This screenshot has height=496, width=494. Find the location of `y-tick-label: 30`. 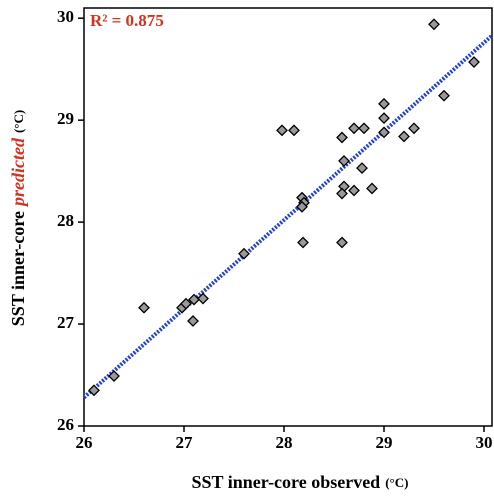

y-tick-label: 30 is located at coordinates (65, 16).